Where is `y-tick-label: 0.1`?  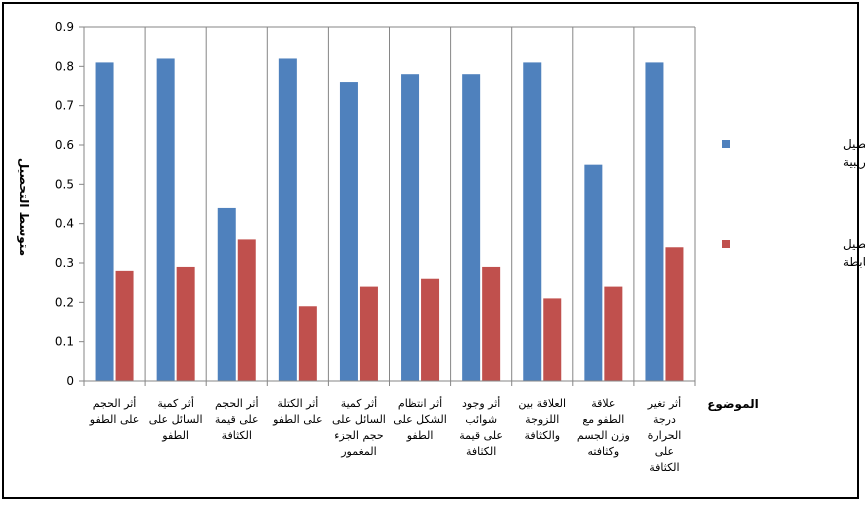
y-tick-label: 0.1 is located at coordinates (64, 342).